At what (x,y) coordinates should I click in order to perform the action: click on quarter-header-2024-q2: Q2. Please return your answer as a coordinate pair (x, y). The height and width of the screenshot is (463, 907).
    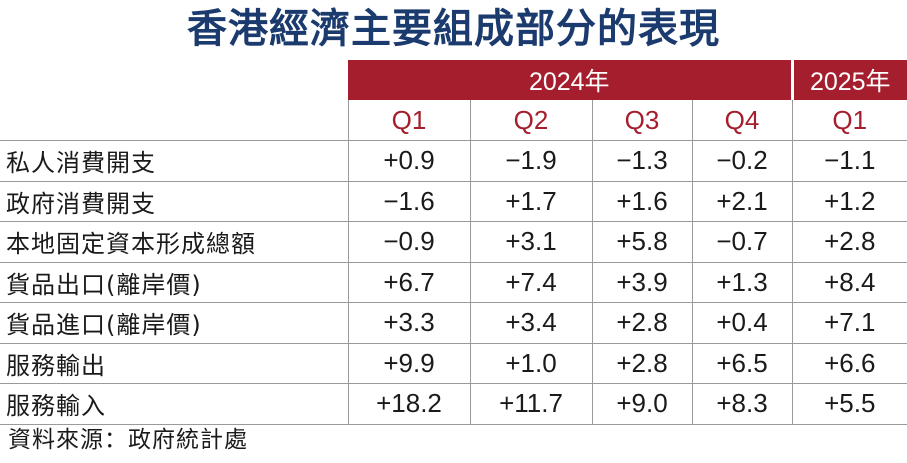
    Looking at the image, I should click on (530, 120).